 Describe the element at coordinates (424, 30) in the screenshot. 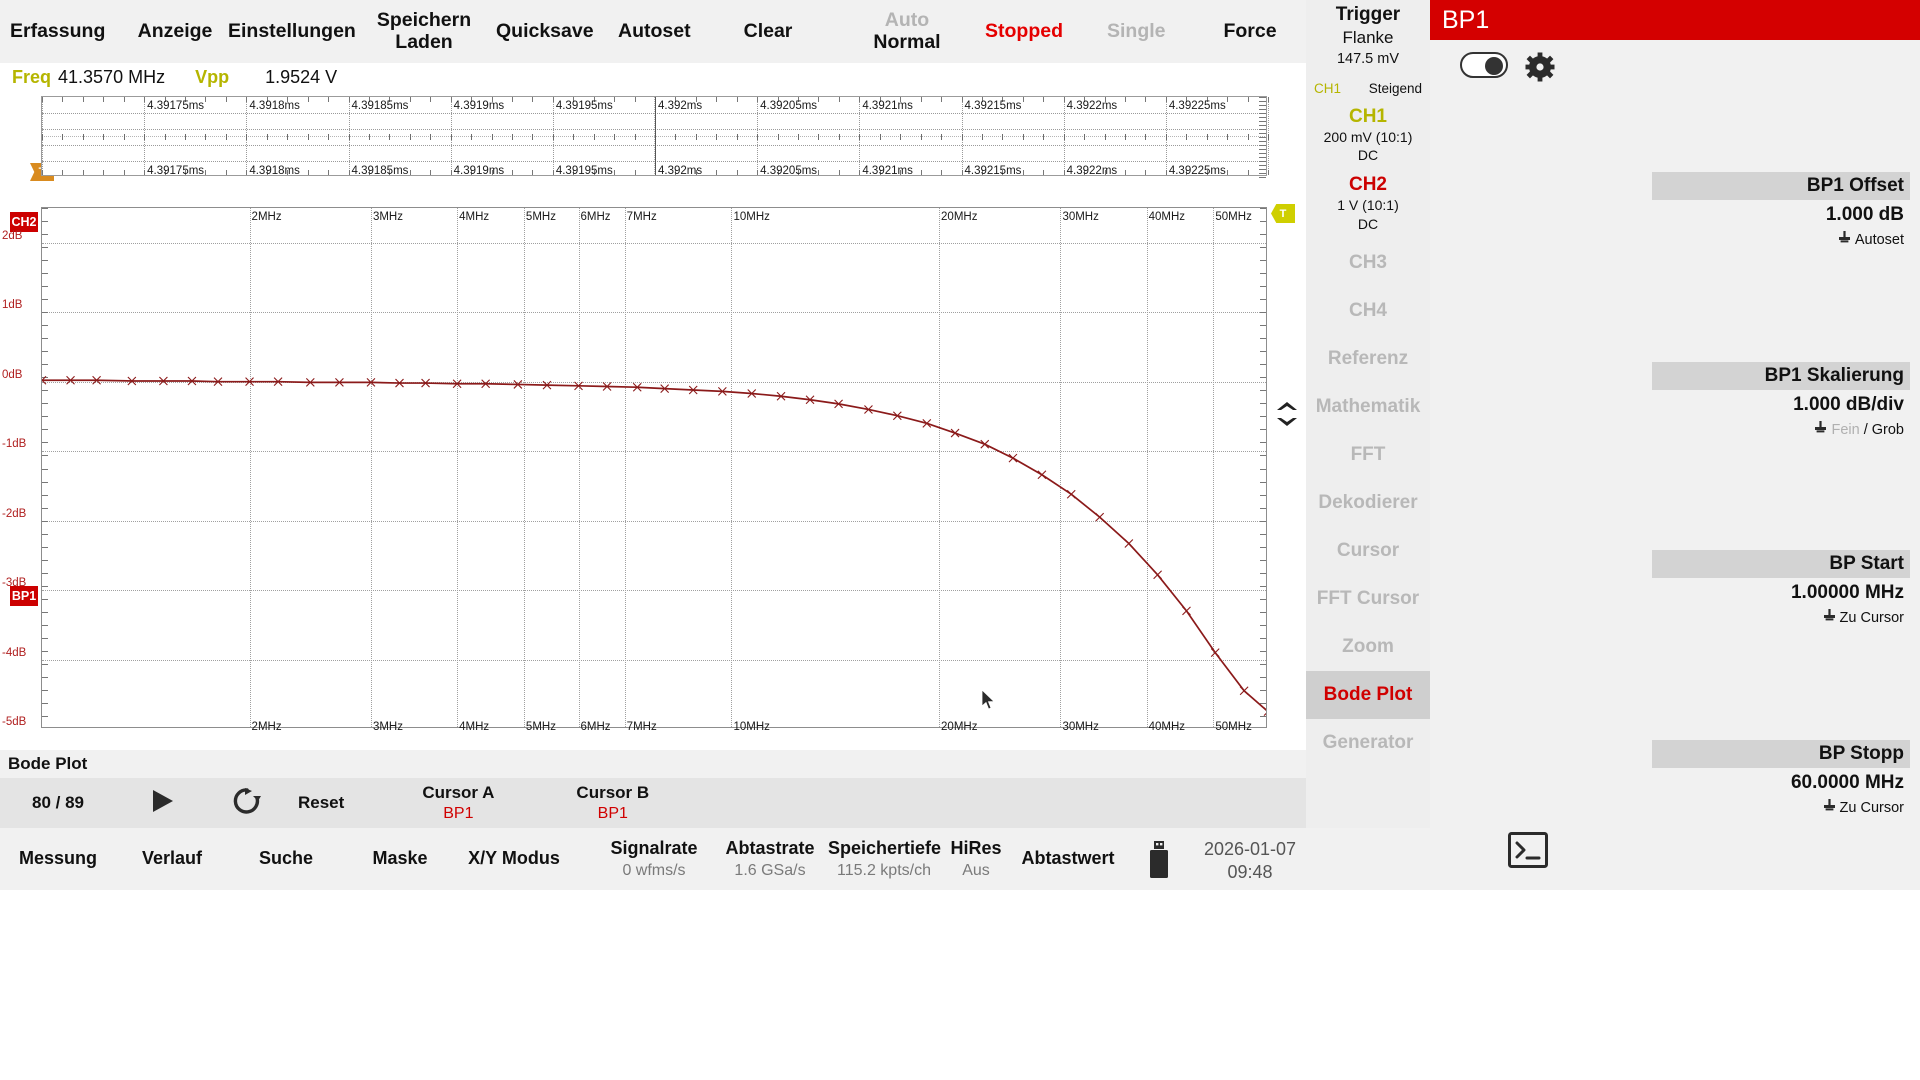

I see `menu-item-speichern-laden: Speichern Laden` at that location.